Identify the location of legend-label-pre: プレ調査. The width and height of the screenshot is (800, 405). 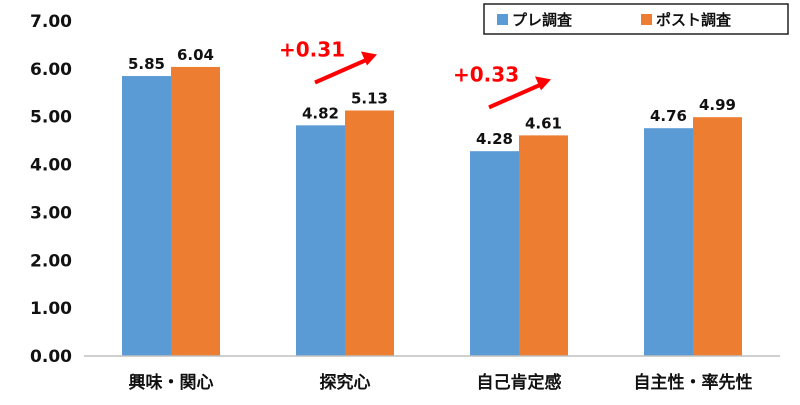
(542, 20).